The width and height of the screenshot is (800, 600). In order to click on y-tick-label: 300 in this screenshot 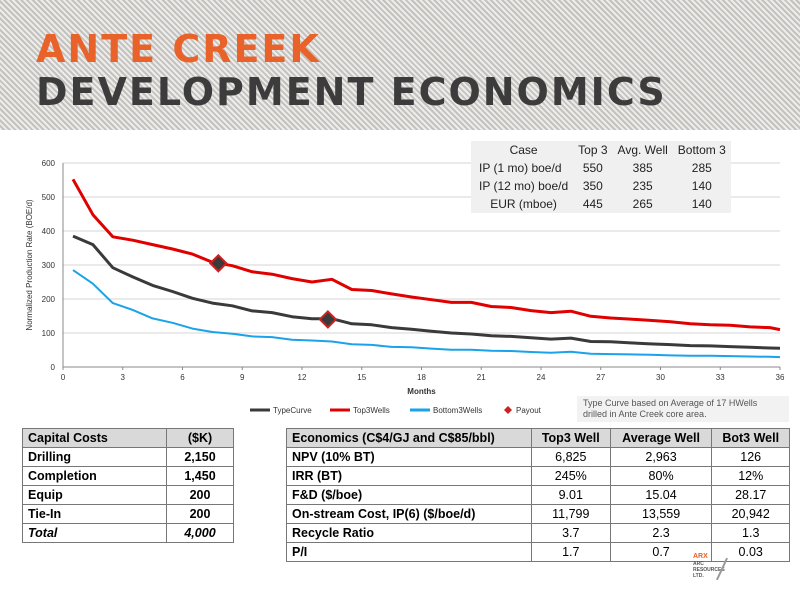, I will do `click(49, 265)`.